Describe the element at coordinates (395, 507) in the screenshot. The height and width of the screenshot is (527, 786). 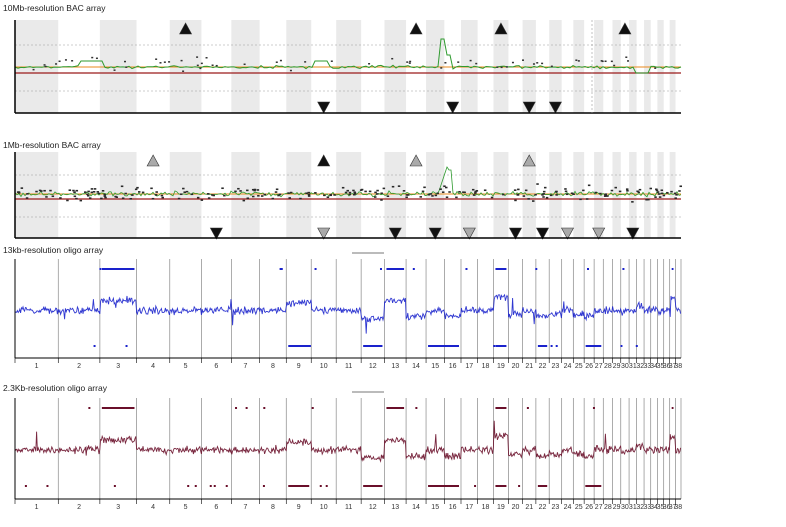
I see `x-tick-label: 13` at that location.